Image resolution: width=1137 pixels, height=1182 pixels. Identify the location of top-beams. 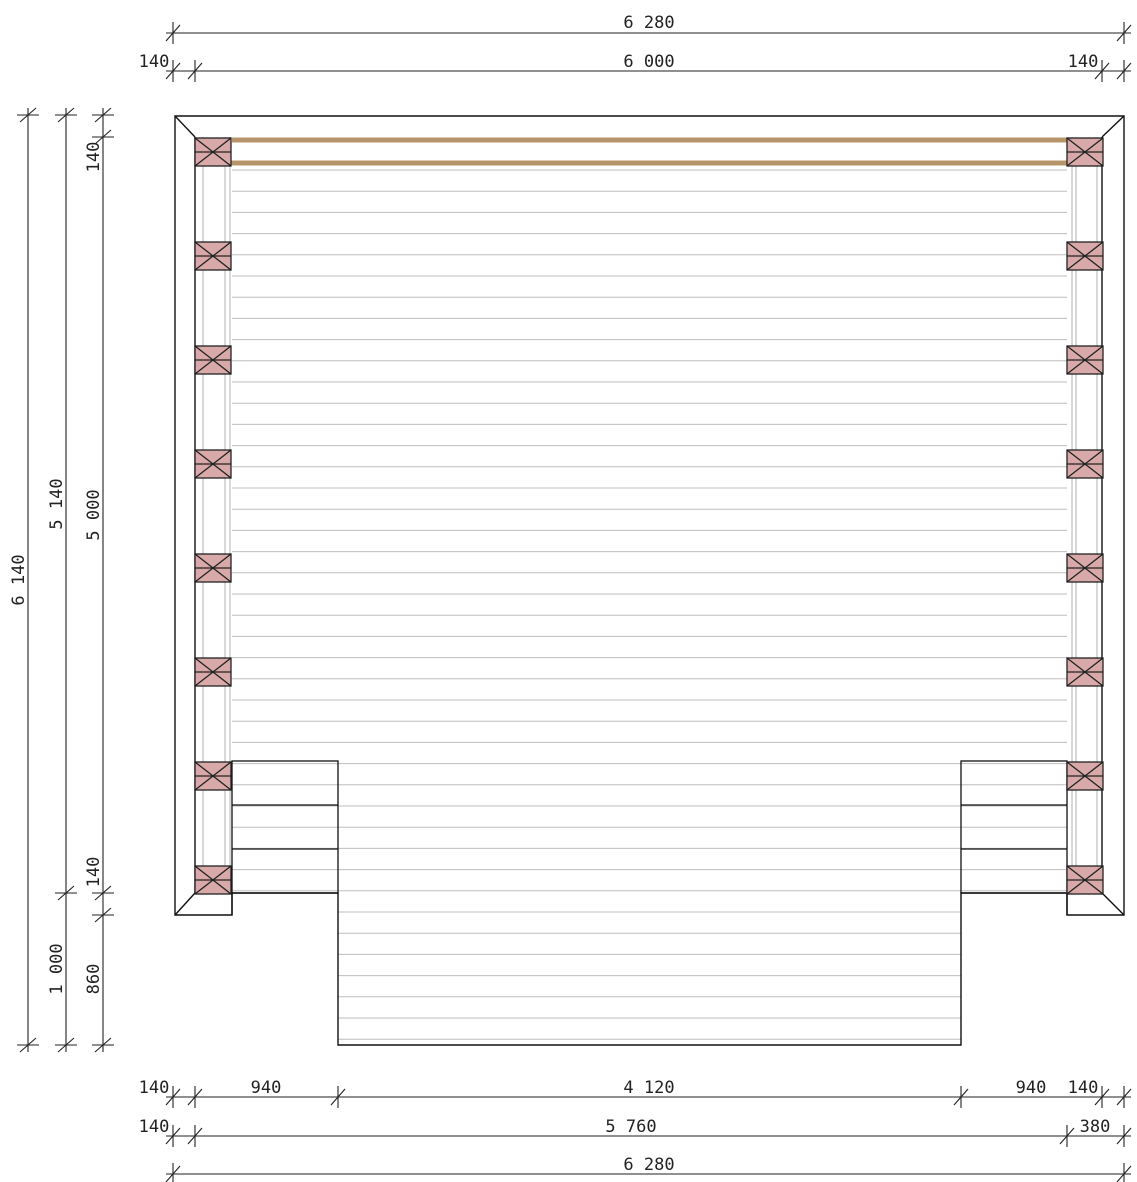
(644, 151).